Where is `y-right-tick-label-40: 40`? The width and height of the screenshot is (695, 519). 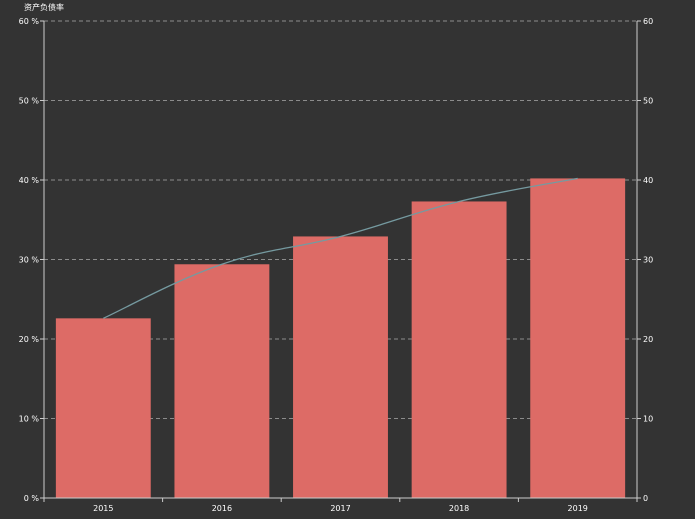
y-right-tick-label-40: 40 is located at coordinates (648, 180).